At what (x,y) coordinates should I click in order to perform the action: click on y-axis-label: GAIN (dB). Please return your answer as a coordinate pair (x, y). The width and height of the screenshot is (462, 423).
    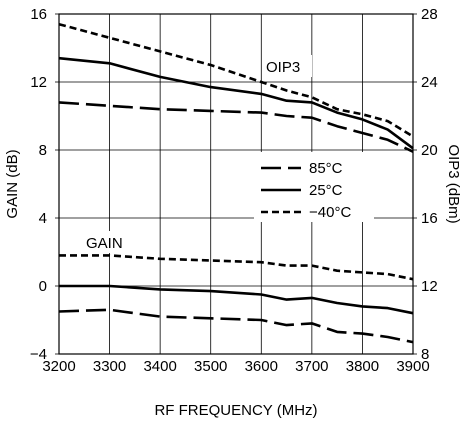
    Looking at the image, I should click on (12, 183).